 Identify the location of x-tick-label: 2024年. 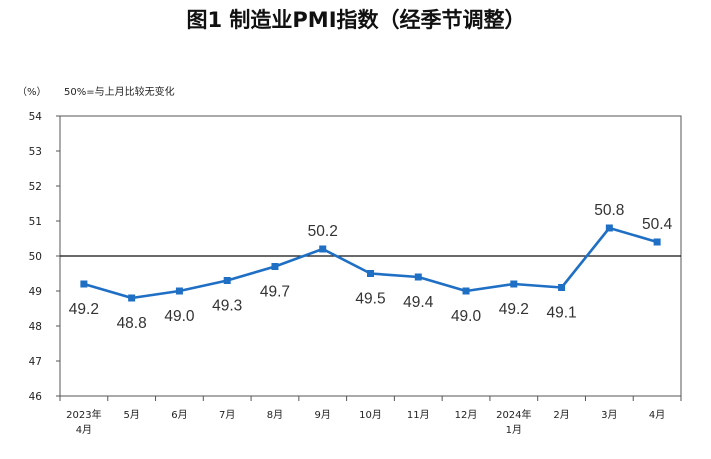
(513, 414).